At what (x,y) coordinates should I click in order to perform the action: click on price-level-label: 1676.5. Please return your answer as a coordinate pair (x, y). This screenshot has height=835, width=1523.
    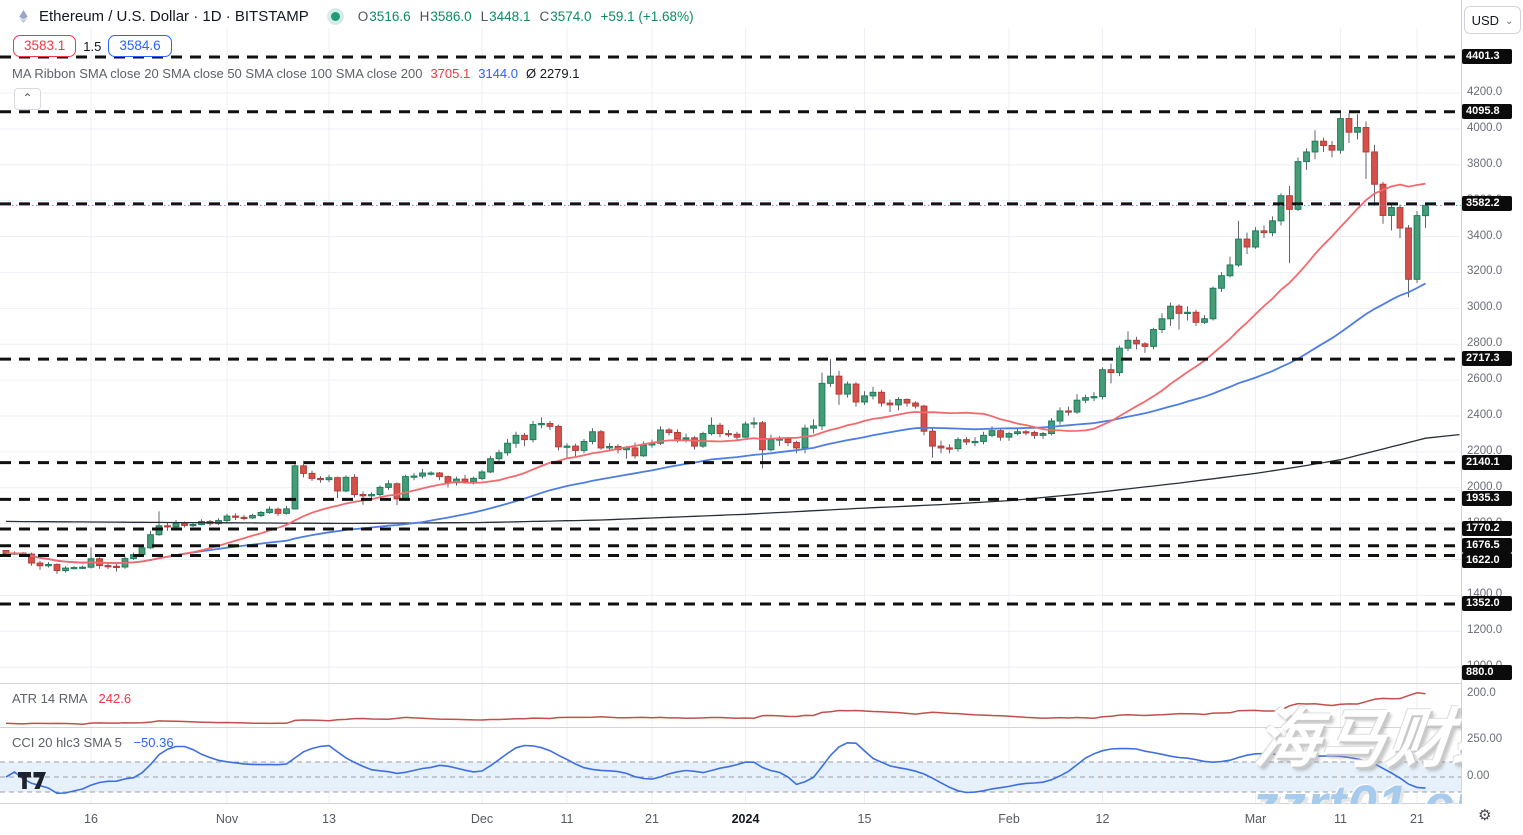
    Looking at the image, I should click on (1487, 545).